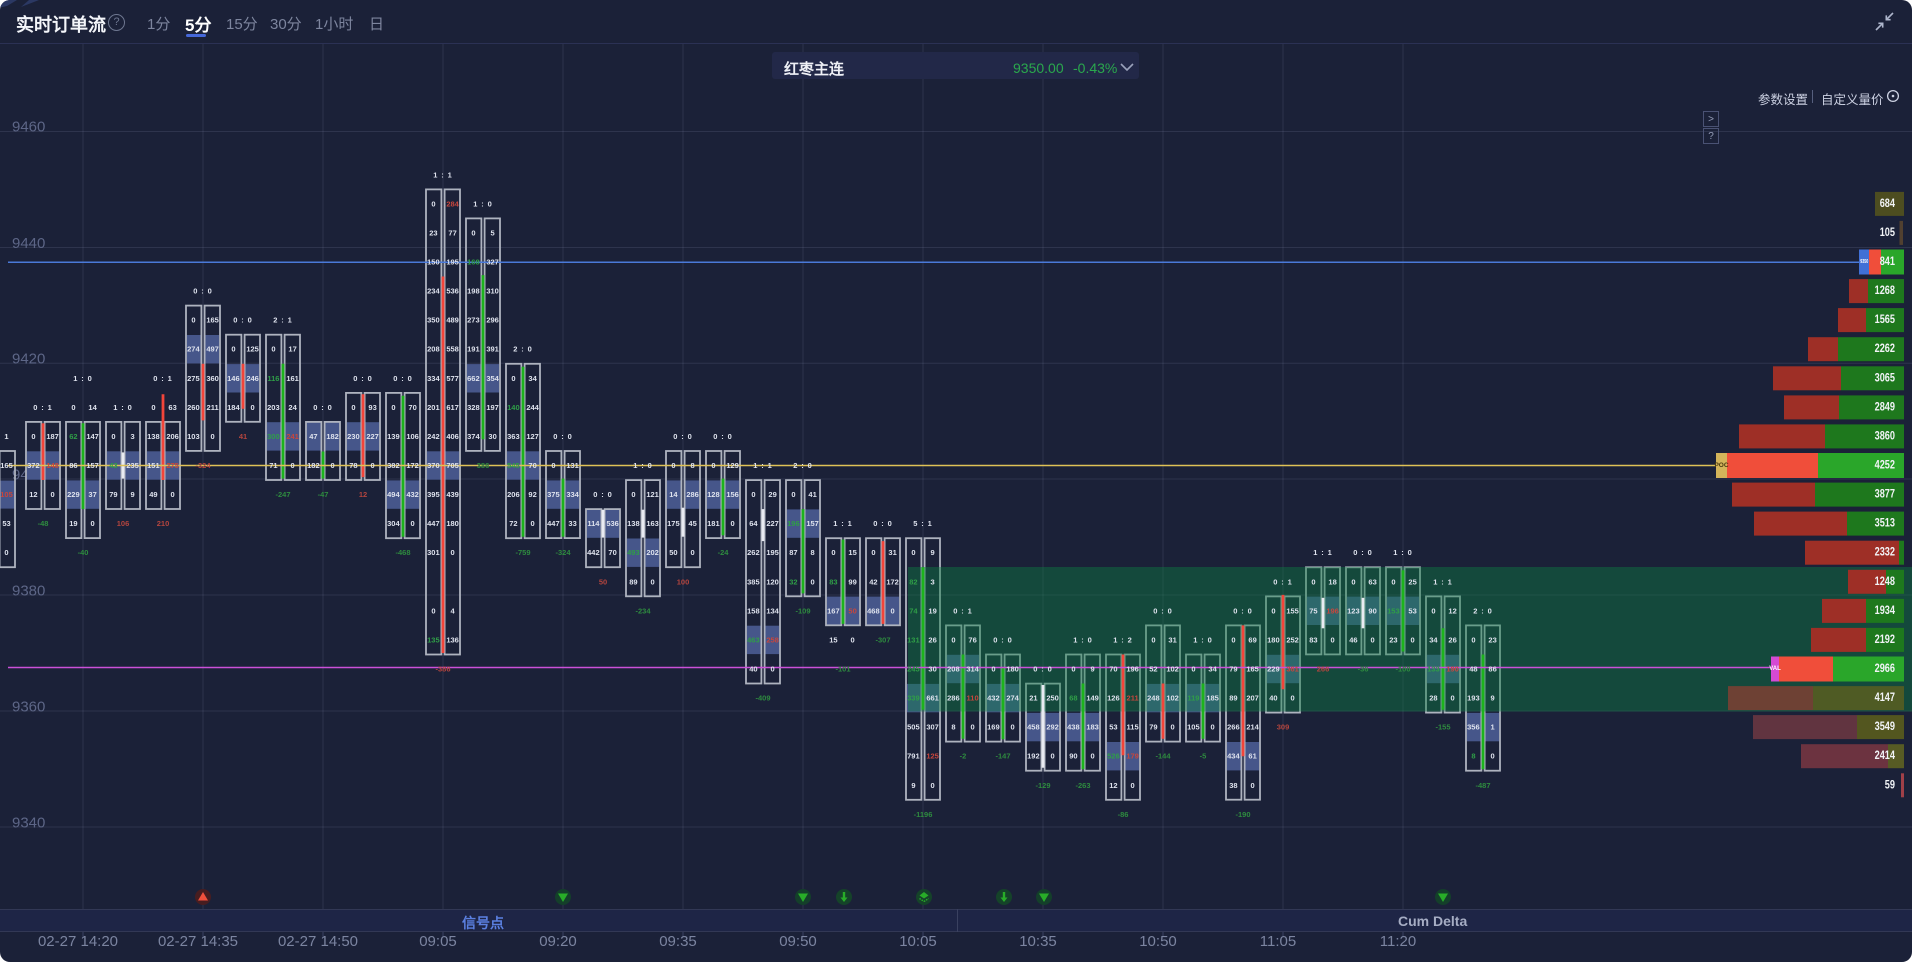  I want to click on svg-text: 33, so click(572, 523).